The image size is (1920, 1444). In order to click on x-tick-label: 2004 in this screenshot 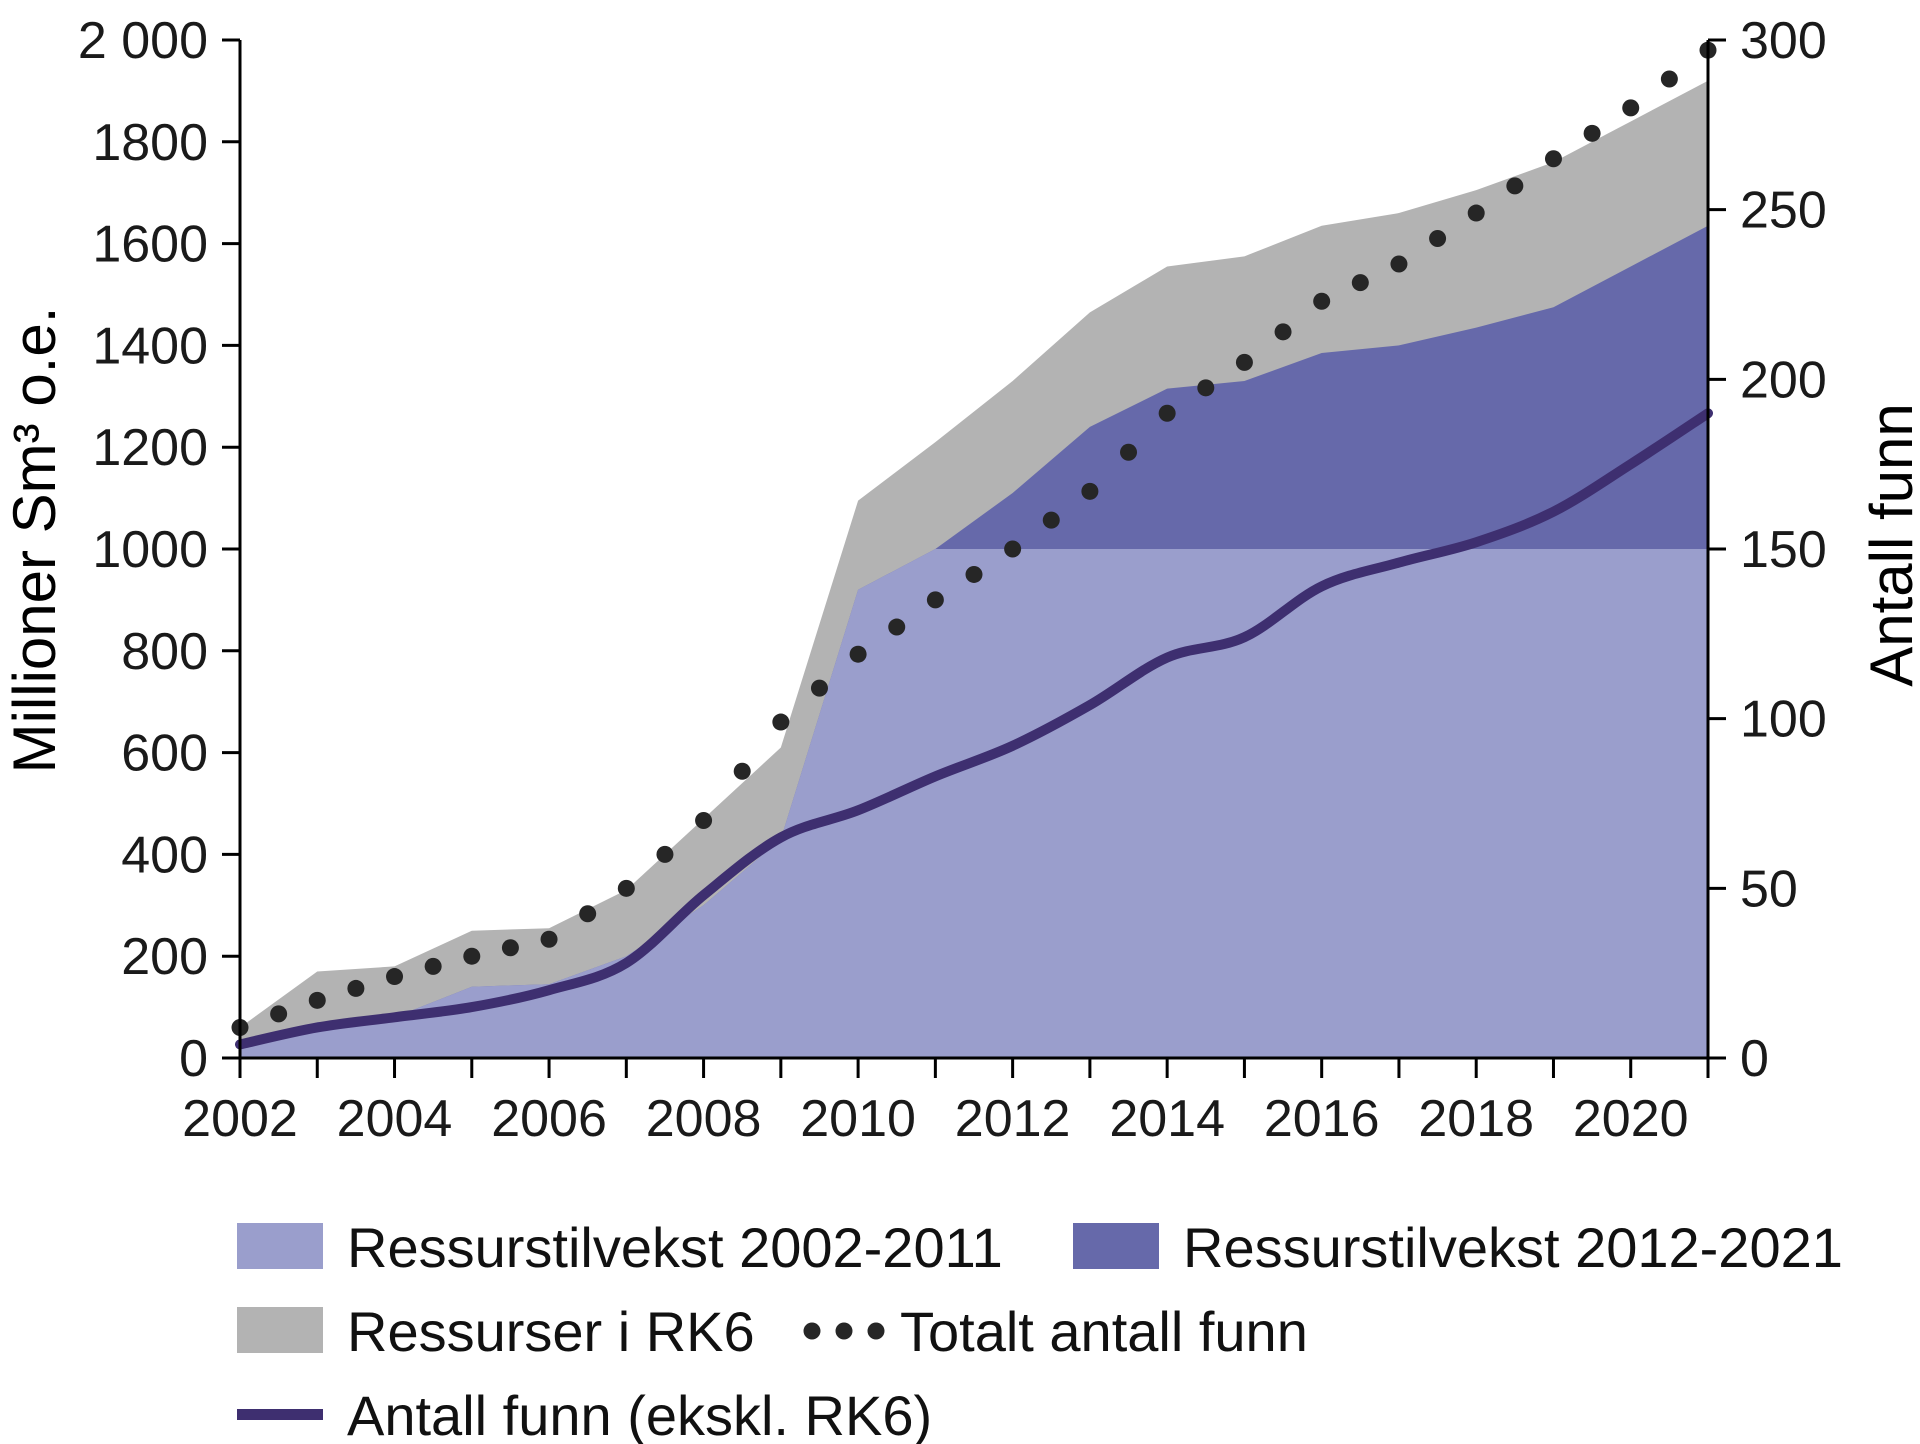, I will do `click(395, 1119)`.